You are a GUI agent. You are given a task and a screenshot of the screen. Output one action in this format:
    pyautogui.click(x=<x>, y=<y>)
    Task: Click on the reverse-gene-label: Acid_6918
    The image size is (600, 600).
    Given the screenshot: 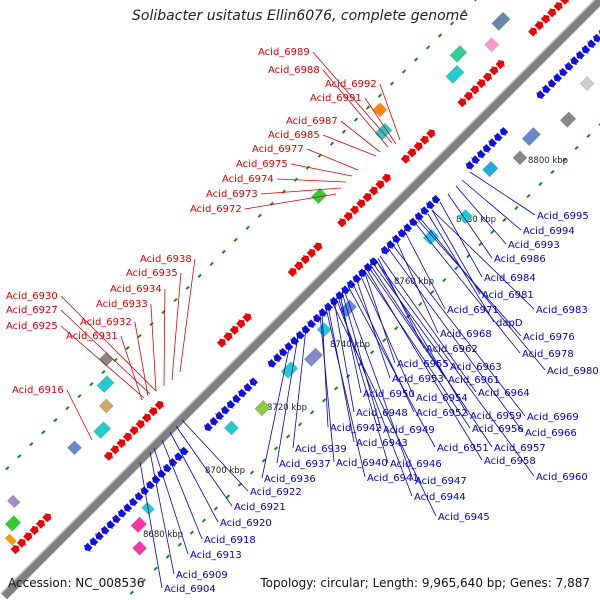 What is the action you would take?
    pyautogui.click(x=230, y=540)
    